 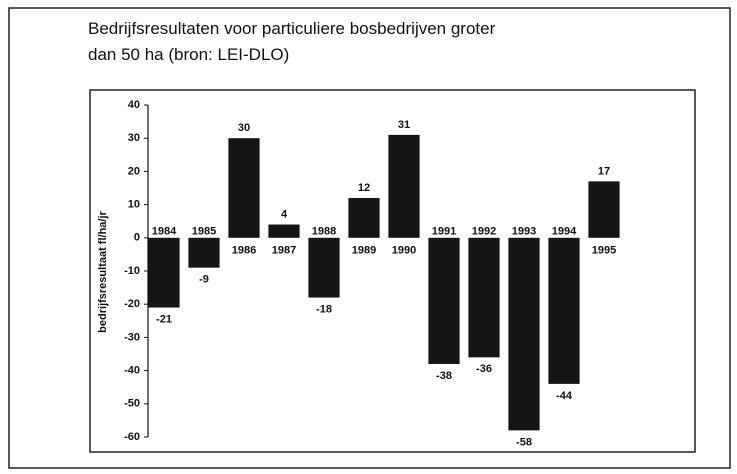 I want to click on x-tick-label: 1990, so click(x=404, y=251).